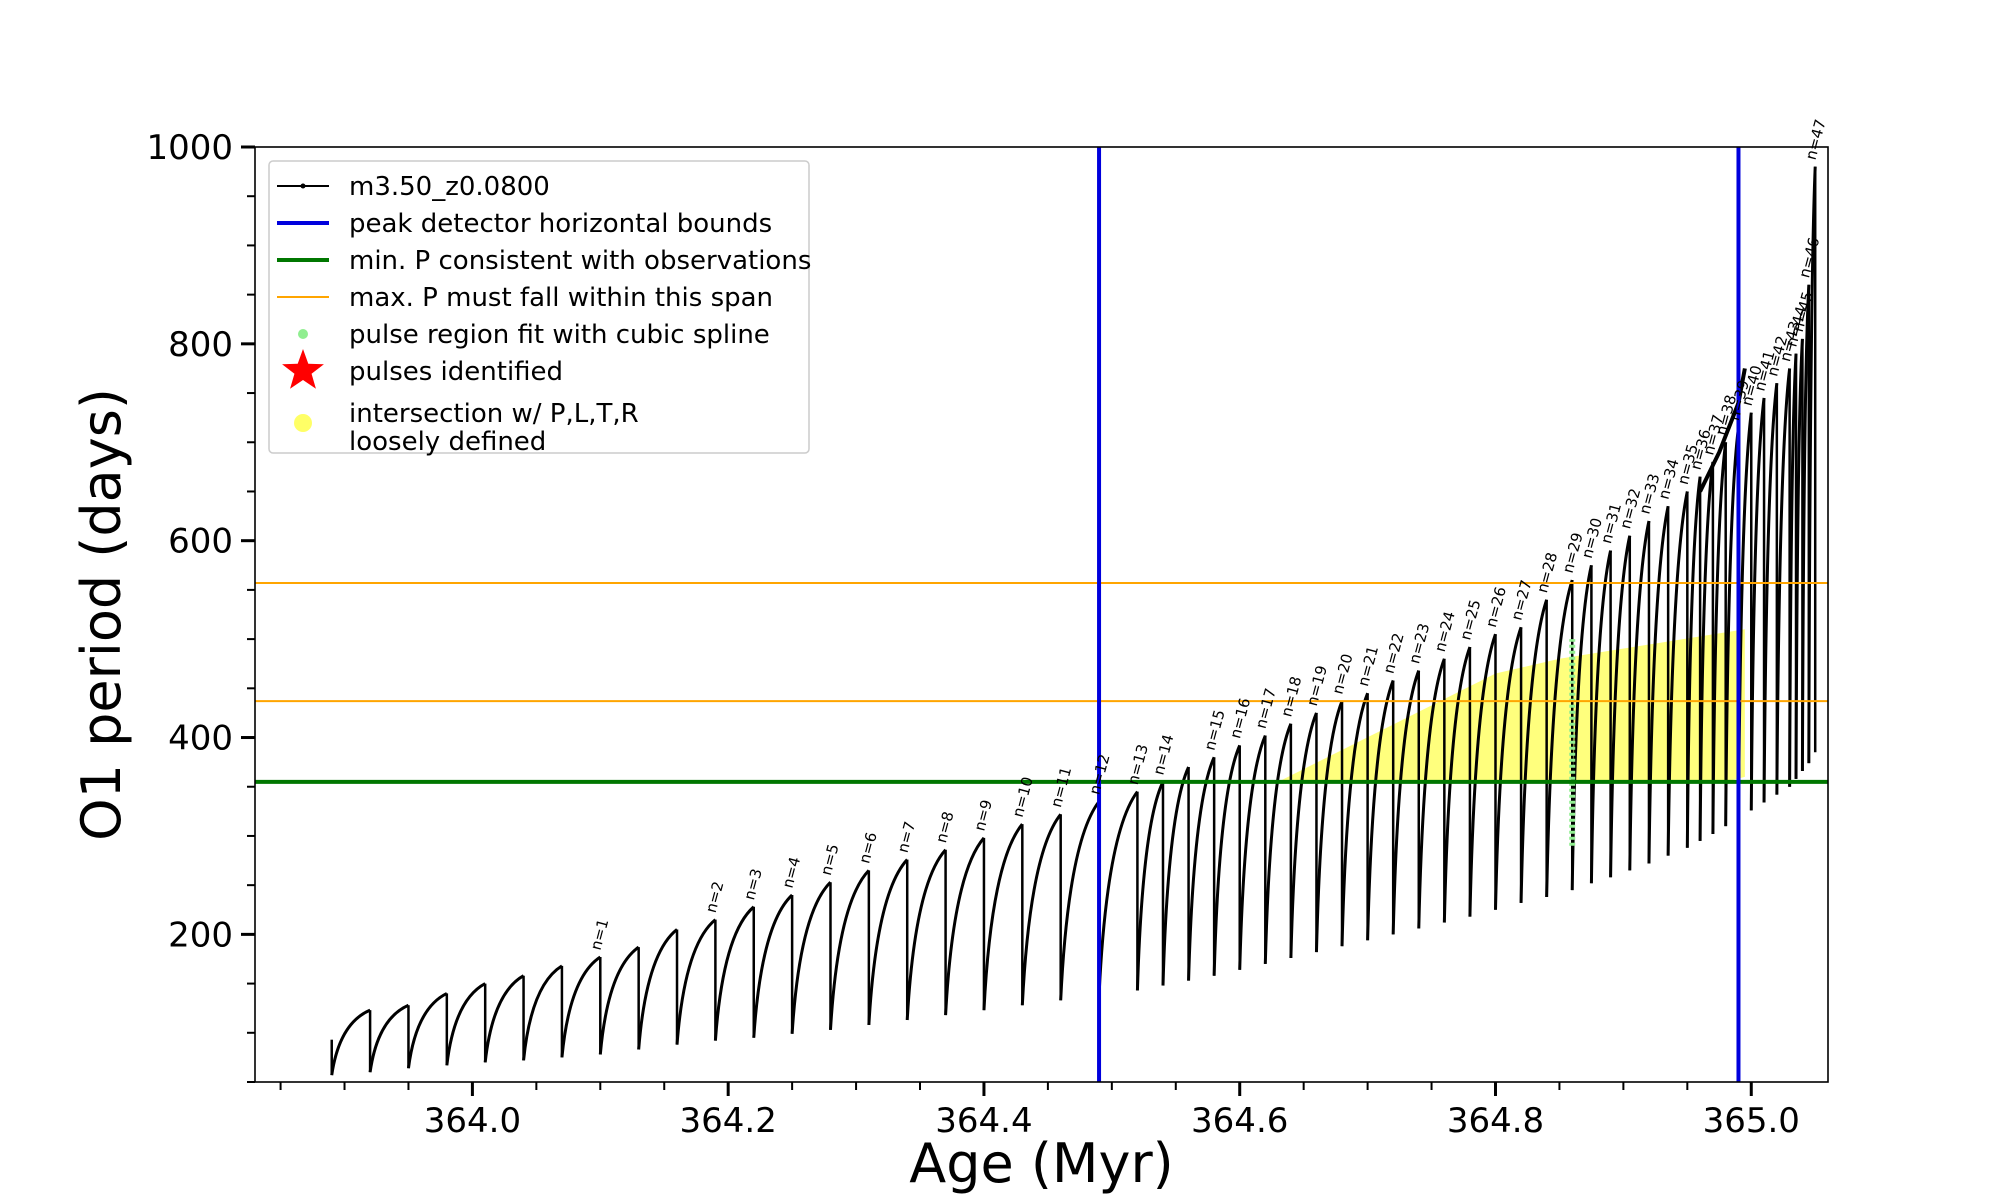  Describe the element at coordinates (753, 884) in the screenshot. I see `pulse-label: n=3` at that location.